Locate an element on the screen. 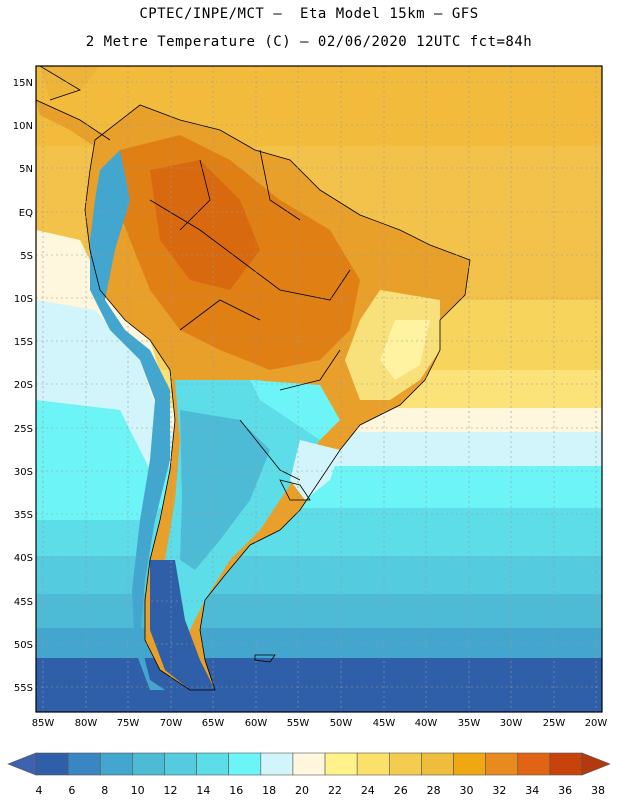  colorbar-label: 34 is located at coordinates (532, 790).